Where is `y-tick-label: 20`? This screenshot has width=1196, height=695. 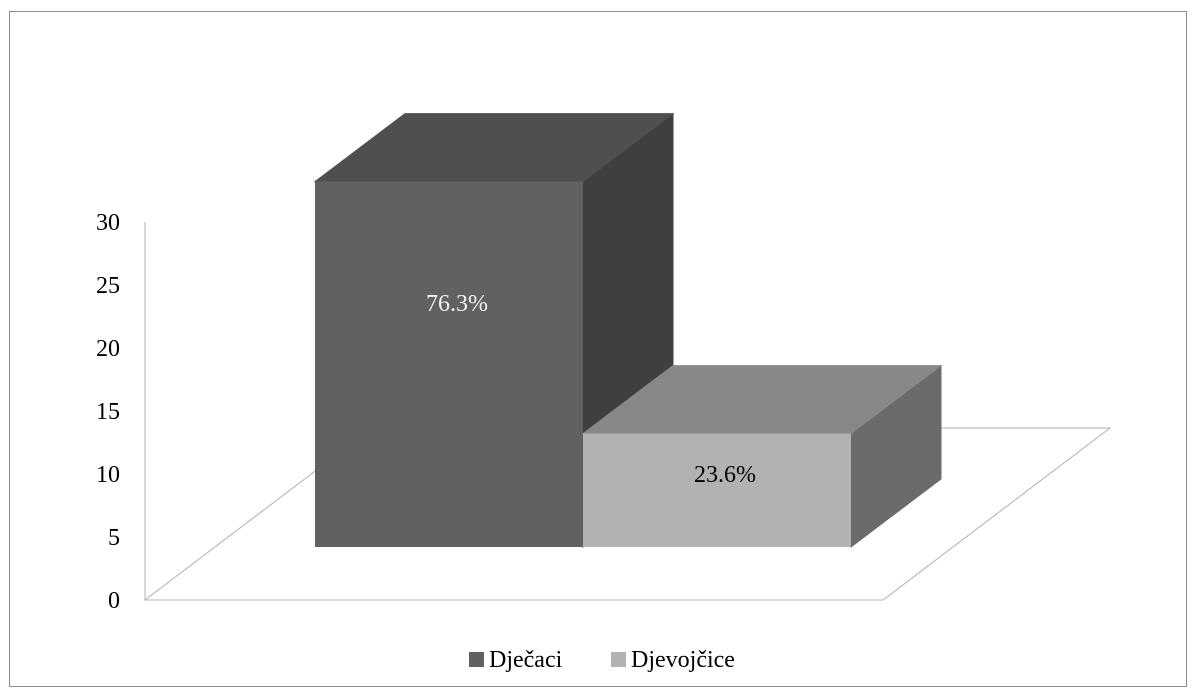 y-tick-label: 20 is located at coordinates (108, 349).